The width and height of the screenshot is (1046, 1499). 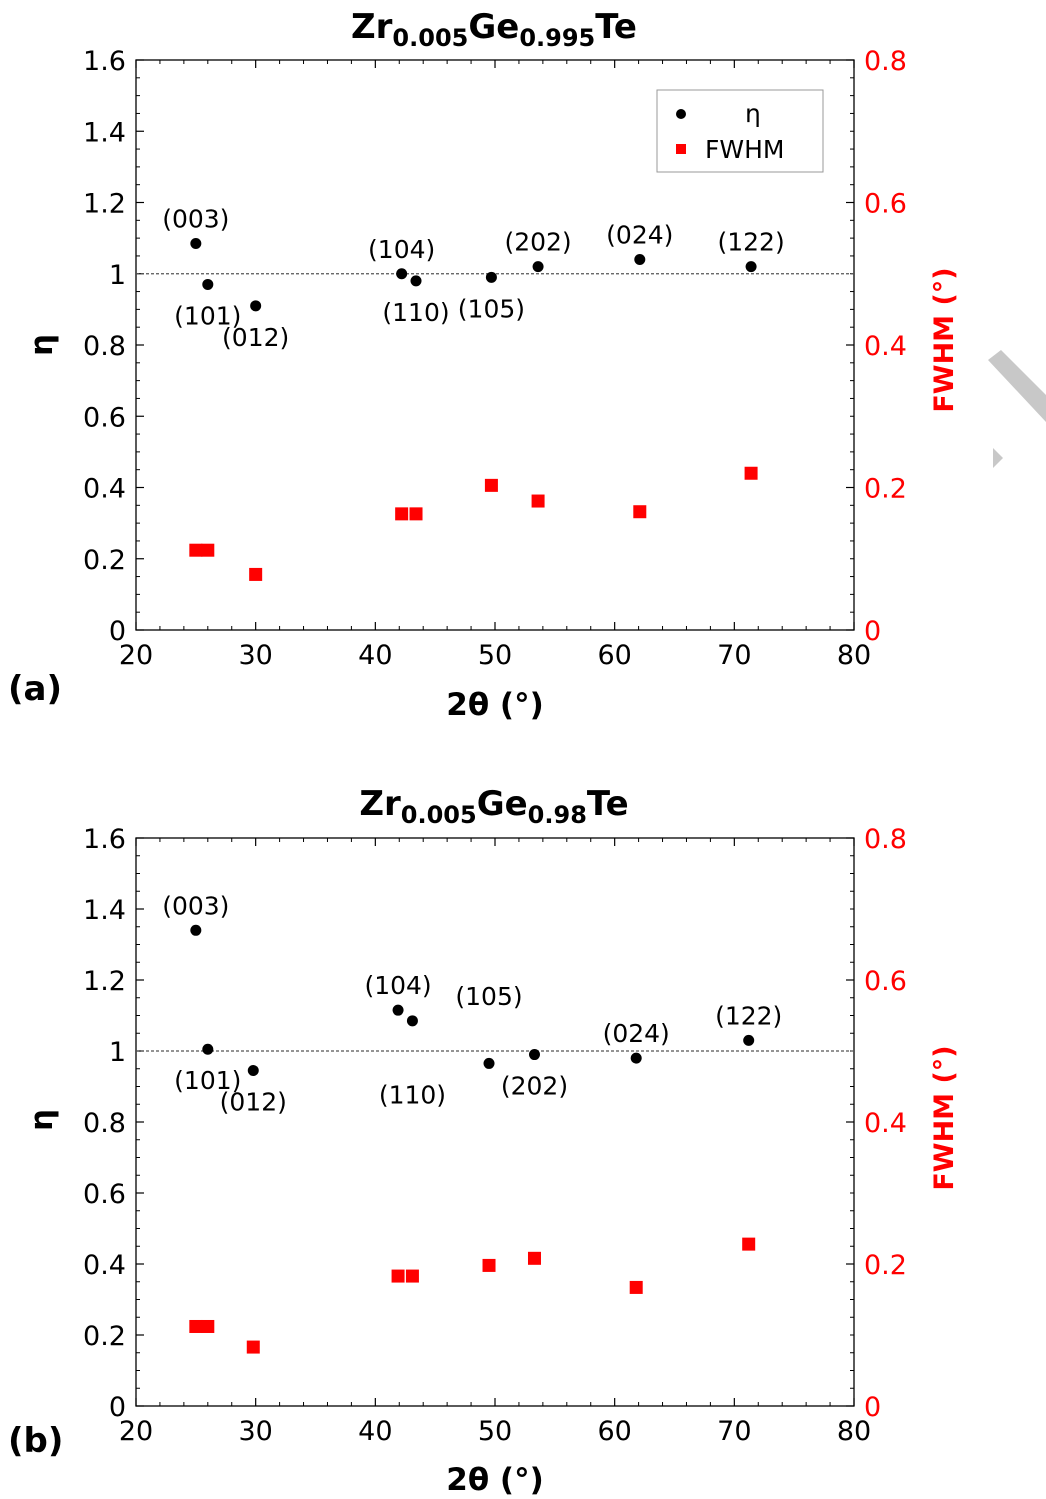 I want to click on legend-fwhm-label: FWHM, so click(x=744, y=149).